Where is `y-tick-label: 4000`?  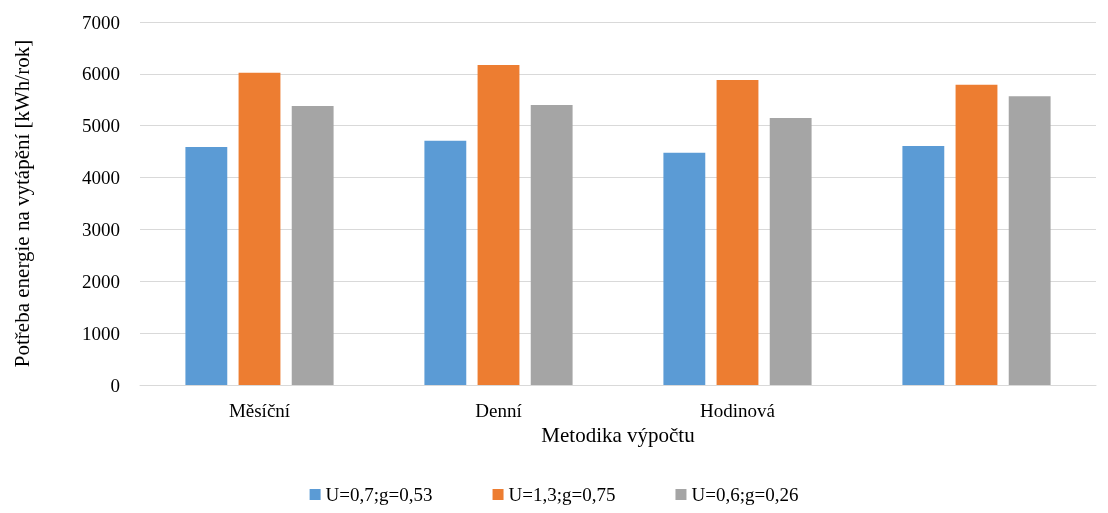 y-tick-label: 4000 is located at coordinates (101, 178).